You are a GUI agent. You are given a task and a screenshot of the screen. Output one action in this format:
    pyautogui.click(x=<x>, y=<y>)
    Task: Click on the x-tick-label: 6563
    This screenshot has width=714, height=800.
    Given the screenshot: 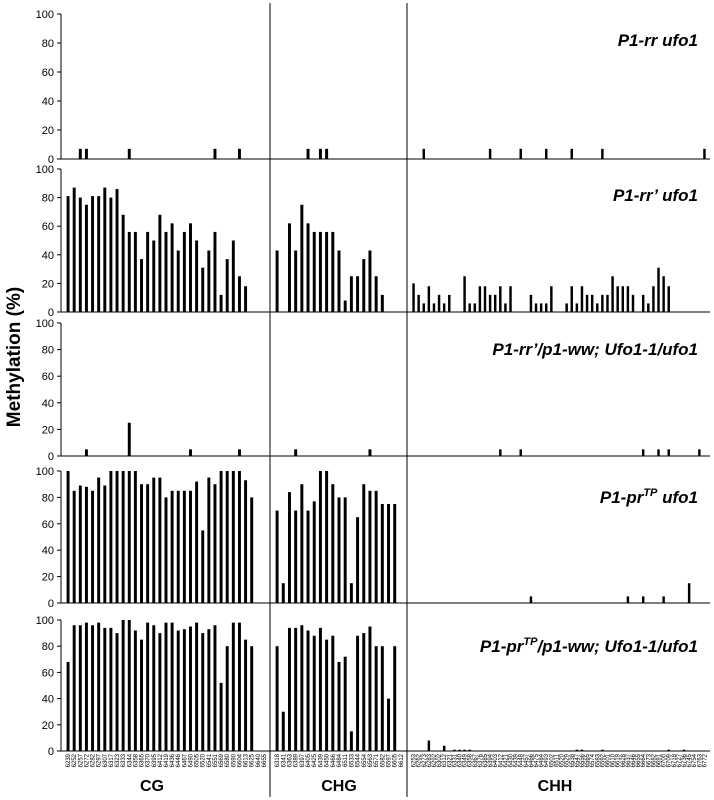 What is the action you would take?
    pyautogui.click(x=371, y=760)
    